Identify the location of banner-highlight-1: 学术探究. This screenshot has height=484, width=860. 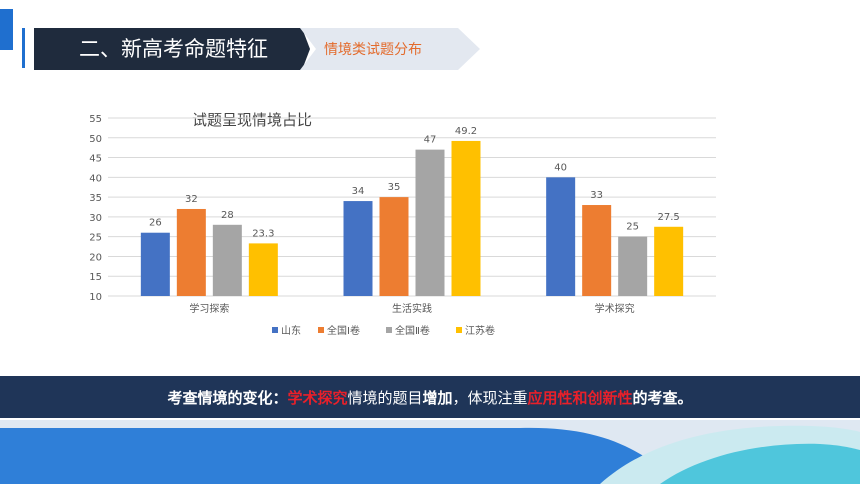
(317, 398).